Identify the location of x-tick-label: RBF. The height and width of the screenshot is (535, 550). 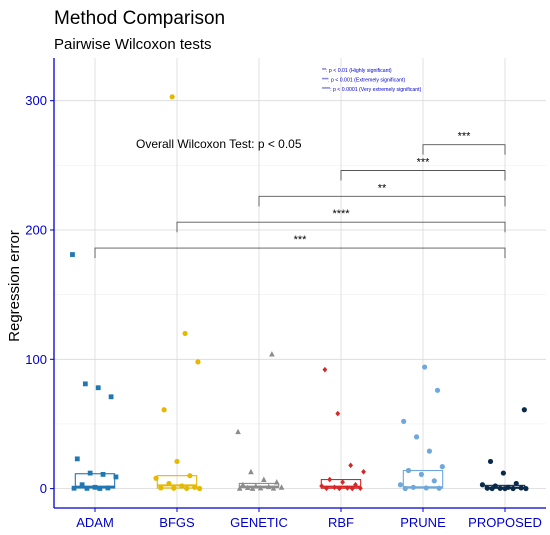
(341, 522).